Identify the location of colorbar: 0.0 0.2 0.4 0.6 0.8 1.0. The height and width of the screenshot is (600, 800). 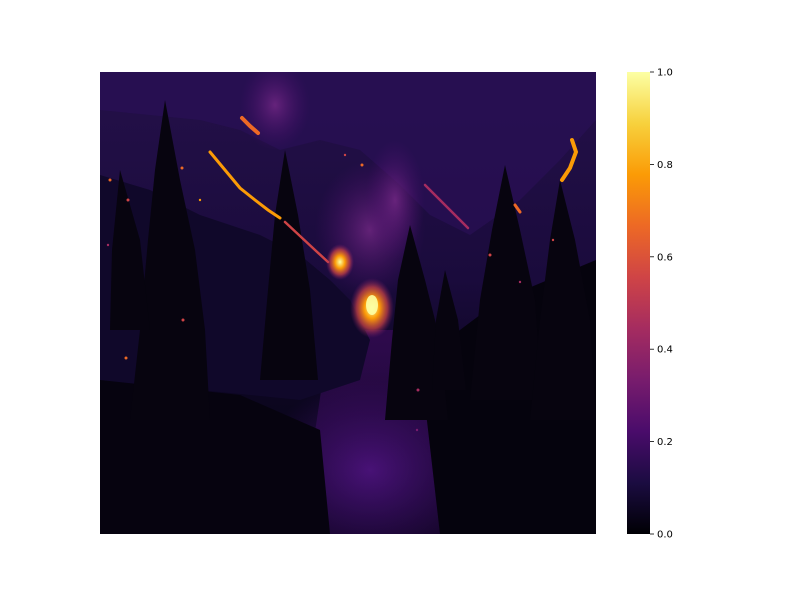
(650, 304).